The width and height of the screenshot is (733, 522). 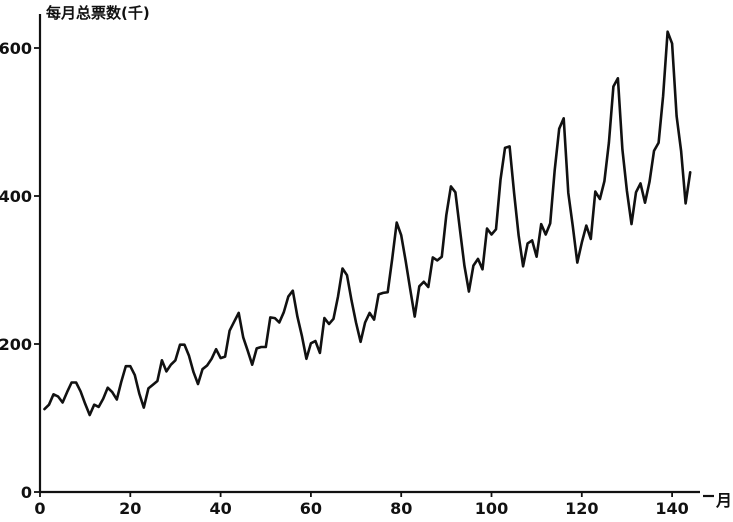 What do you see at coordinates (311, 508) in the screenshot?
I see `x-tick-label: 60` at bounding box center [311, 508].